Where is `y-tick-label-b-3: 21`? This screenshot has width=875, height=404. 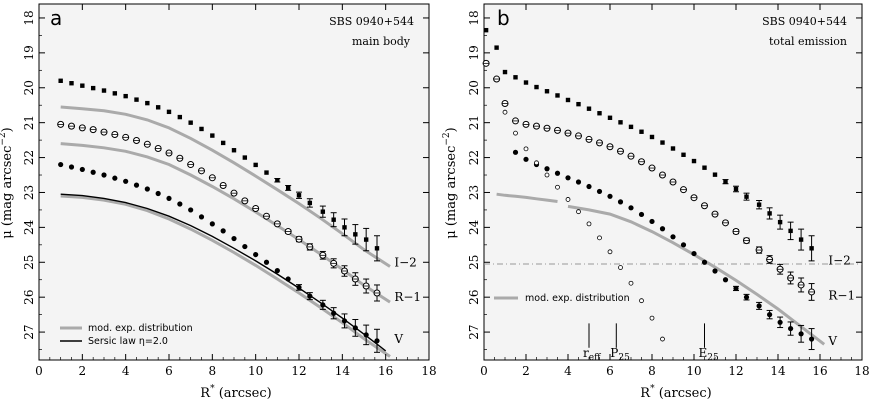
y-tick-label-b-3: 21 is located at coordinates (474, 122).